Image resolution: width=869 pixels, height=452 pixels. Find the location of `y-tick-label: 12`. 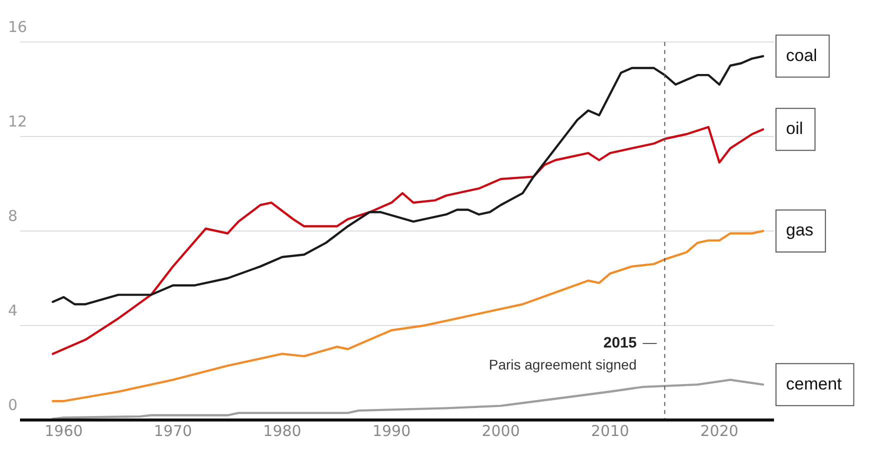

y-tick-label: 12 is located at coordinates (18, 121).